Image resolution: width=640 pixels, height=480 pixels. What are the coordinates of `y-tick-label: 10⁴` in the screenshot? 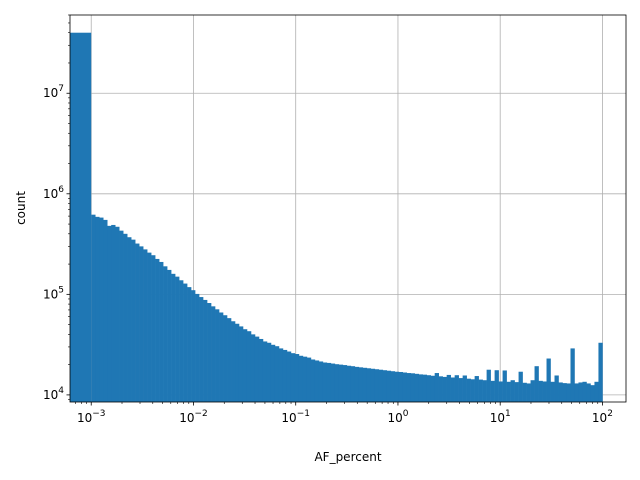 It's located at (53, 394).